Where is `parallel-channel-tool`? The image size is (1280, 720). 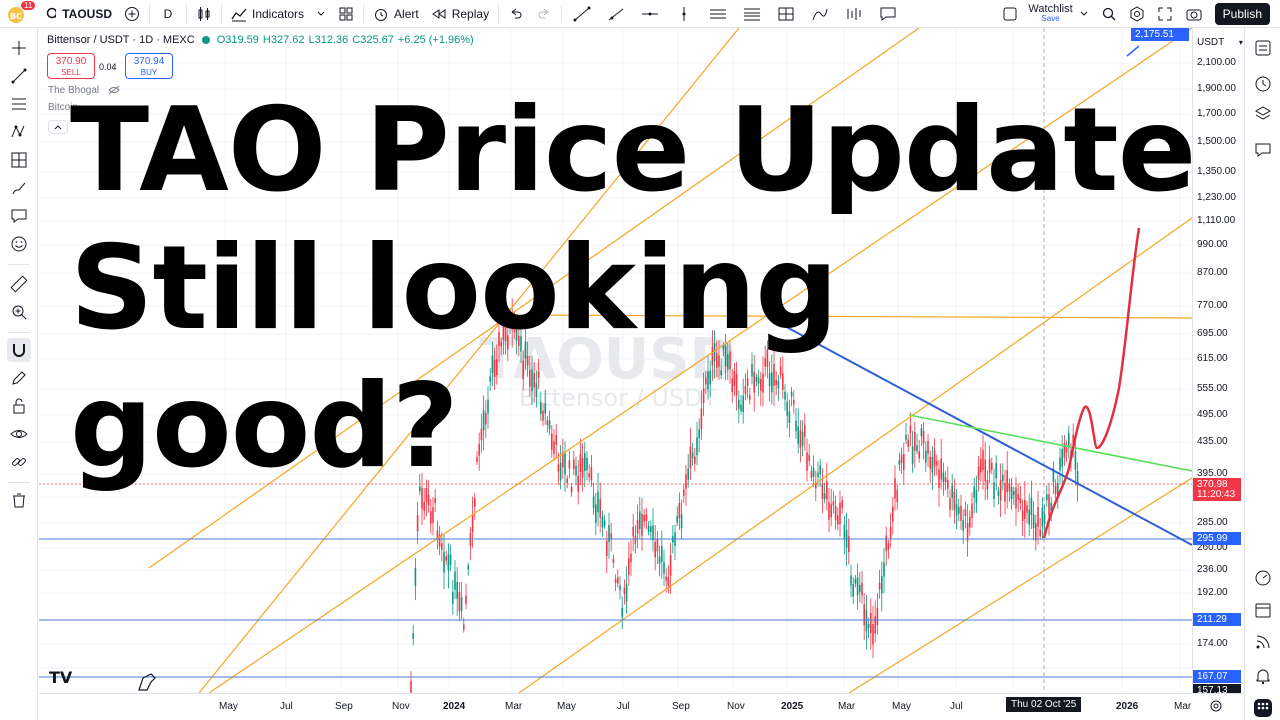 parallel-channel-tool is located at coordinates (718, 14).